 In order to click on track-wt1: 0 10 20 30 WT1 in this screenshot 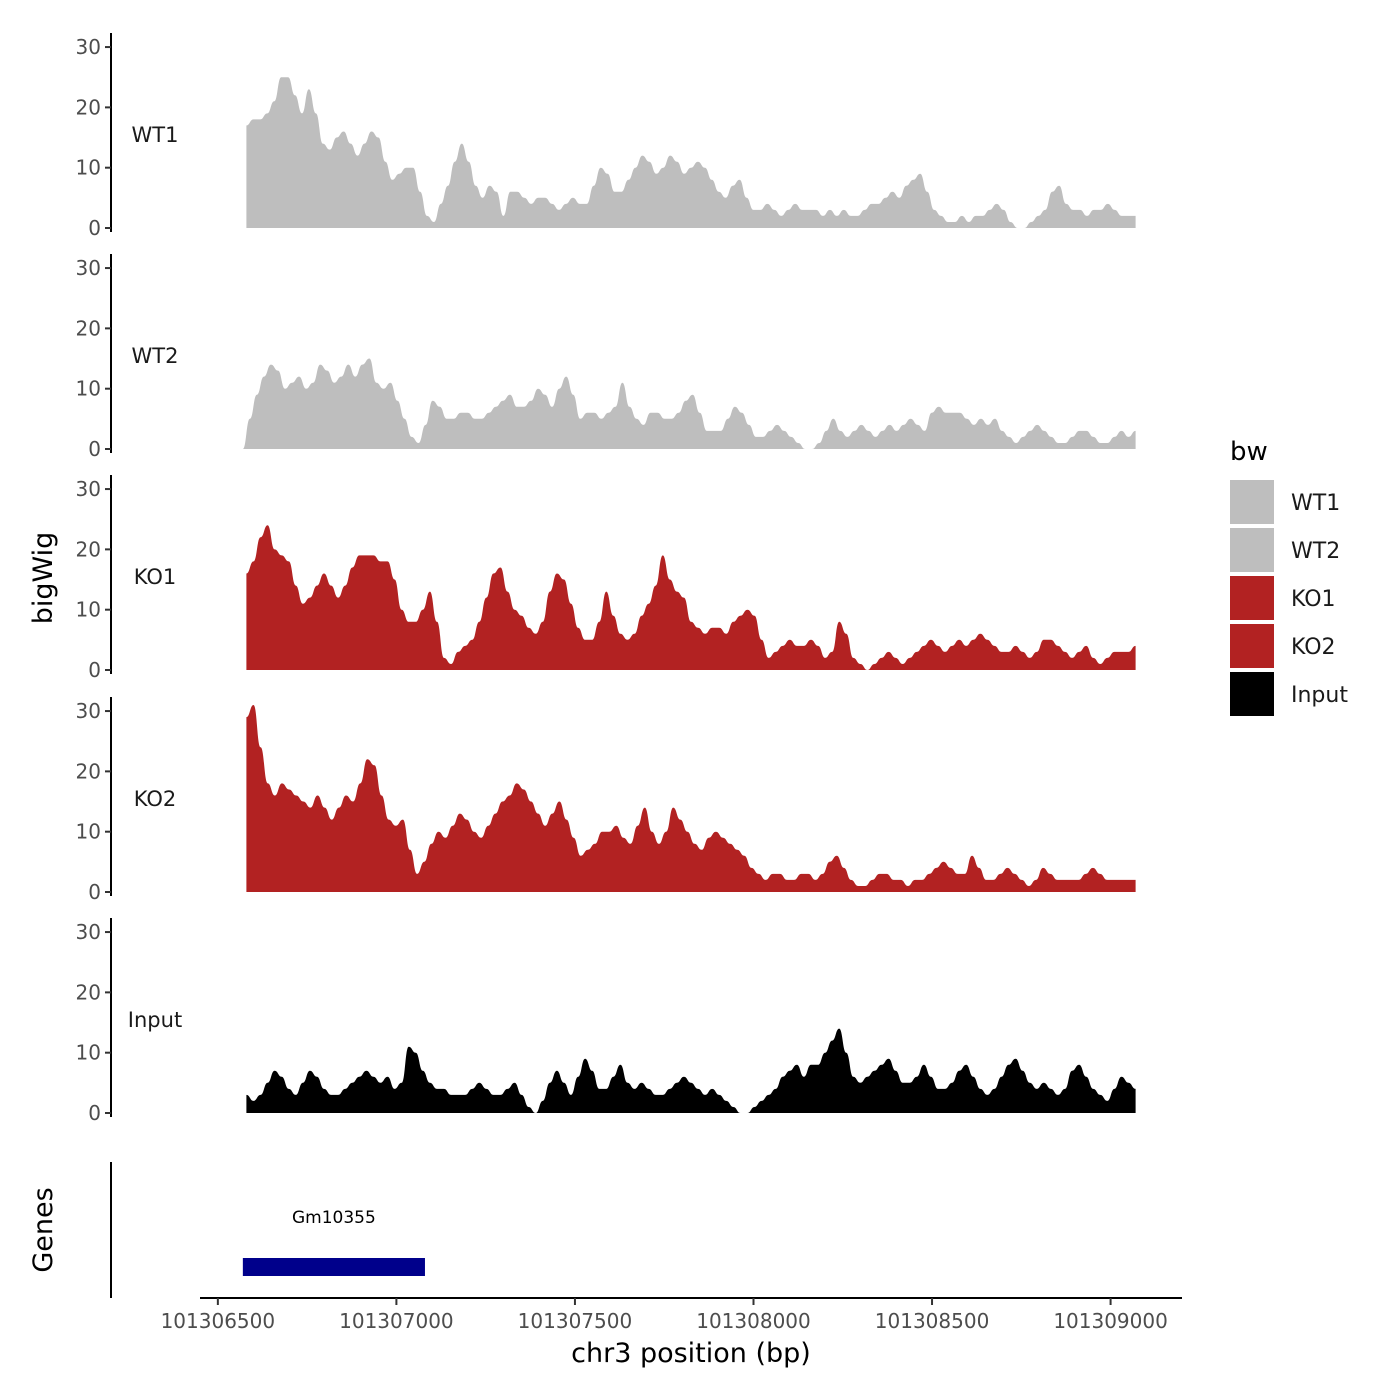, I will do `click(606, 136)`.